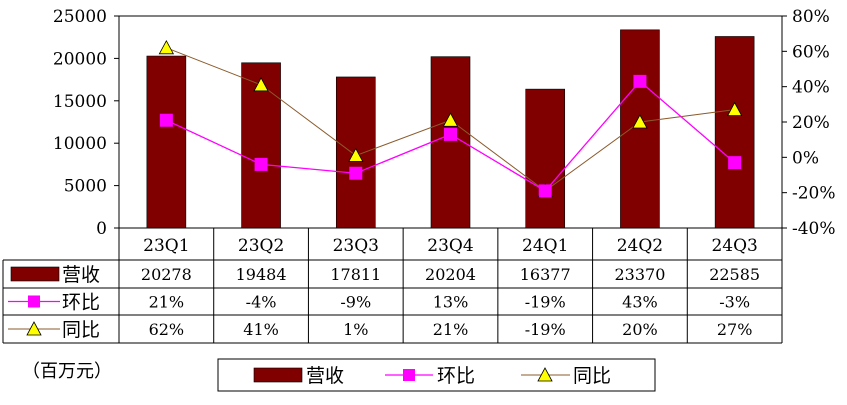  What do you see at coordinates (355, 329) in the screenshot?
I see `table-cell: 1%` at bounding box center [355, 329].